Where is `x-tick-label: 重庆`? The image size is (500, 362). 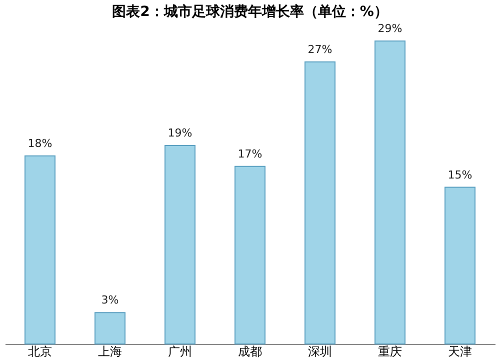 x-tick-label: 重庆 is located at coordinates (390, 351).